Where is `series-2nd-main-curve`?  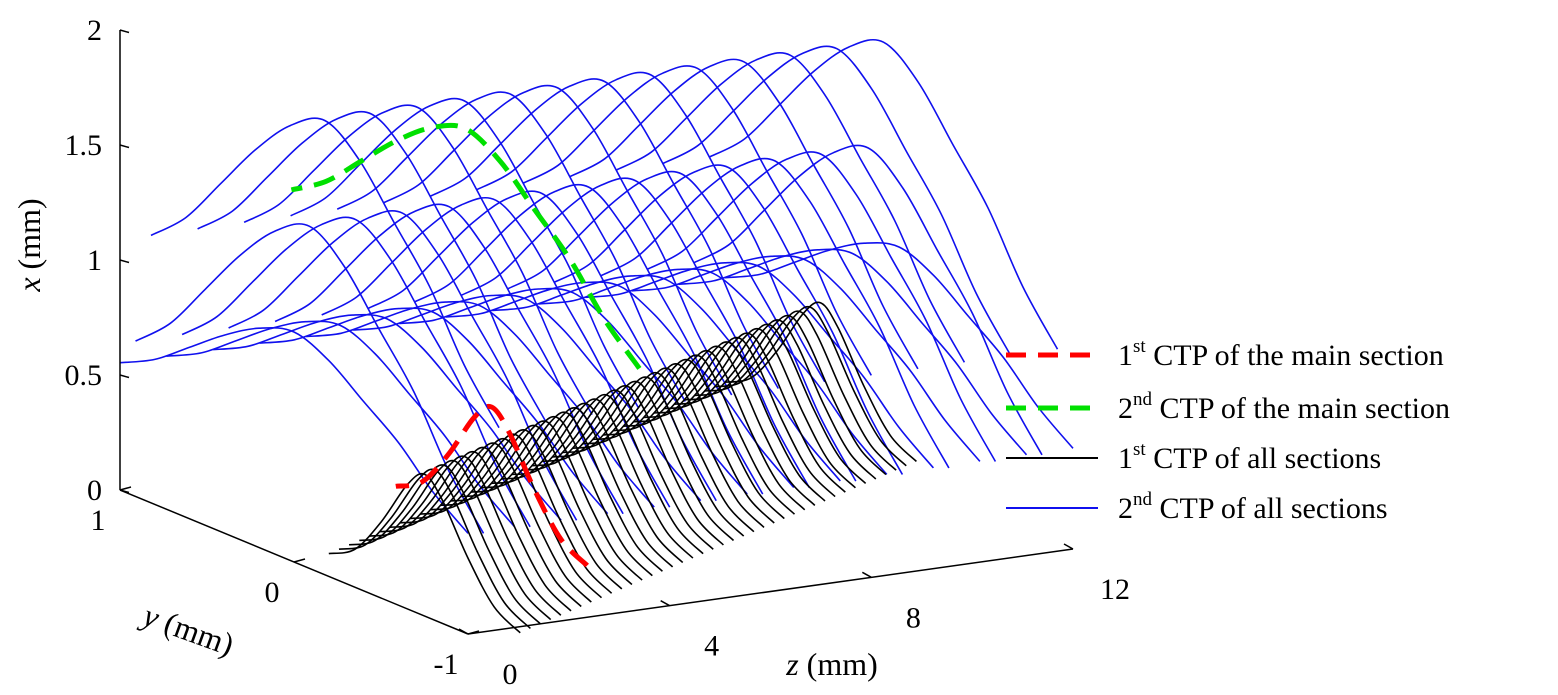
series-2nd-main-curve is located at coordinates (466, 246).